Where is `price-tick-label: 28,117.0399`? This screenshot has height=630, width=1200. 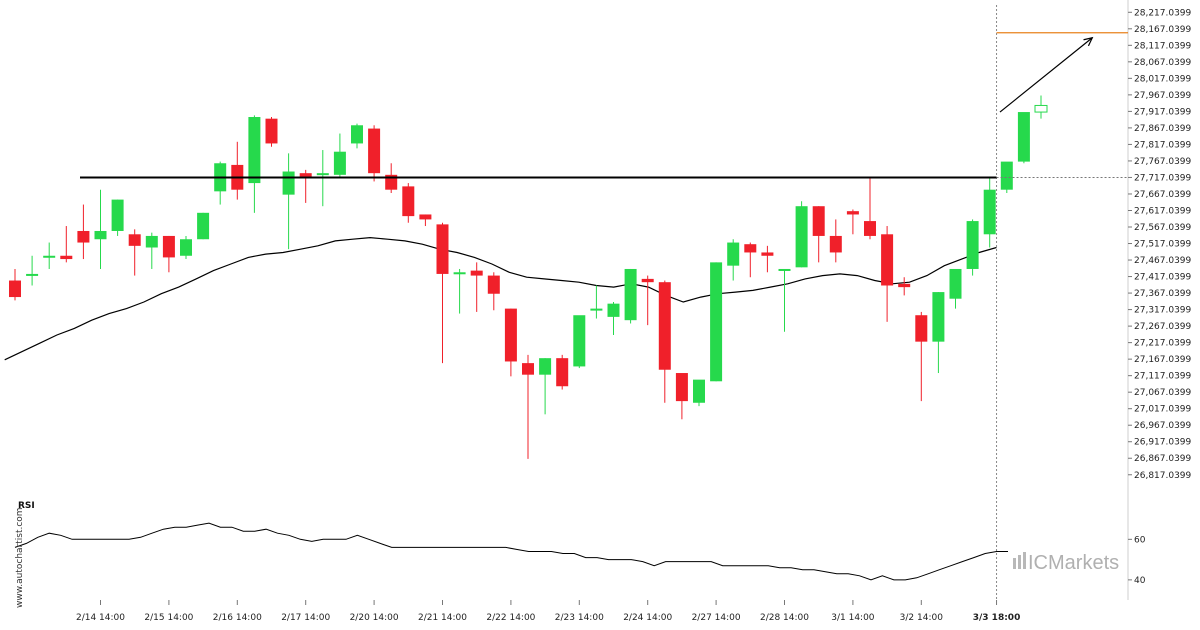
price-tick-label: 28,117.0399 is located at coordinates (1163, 46).